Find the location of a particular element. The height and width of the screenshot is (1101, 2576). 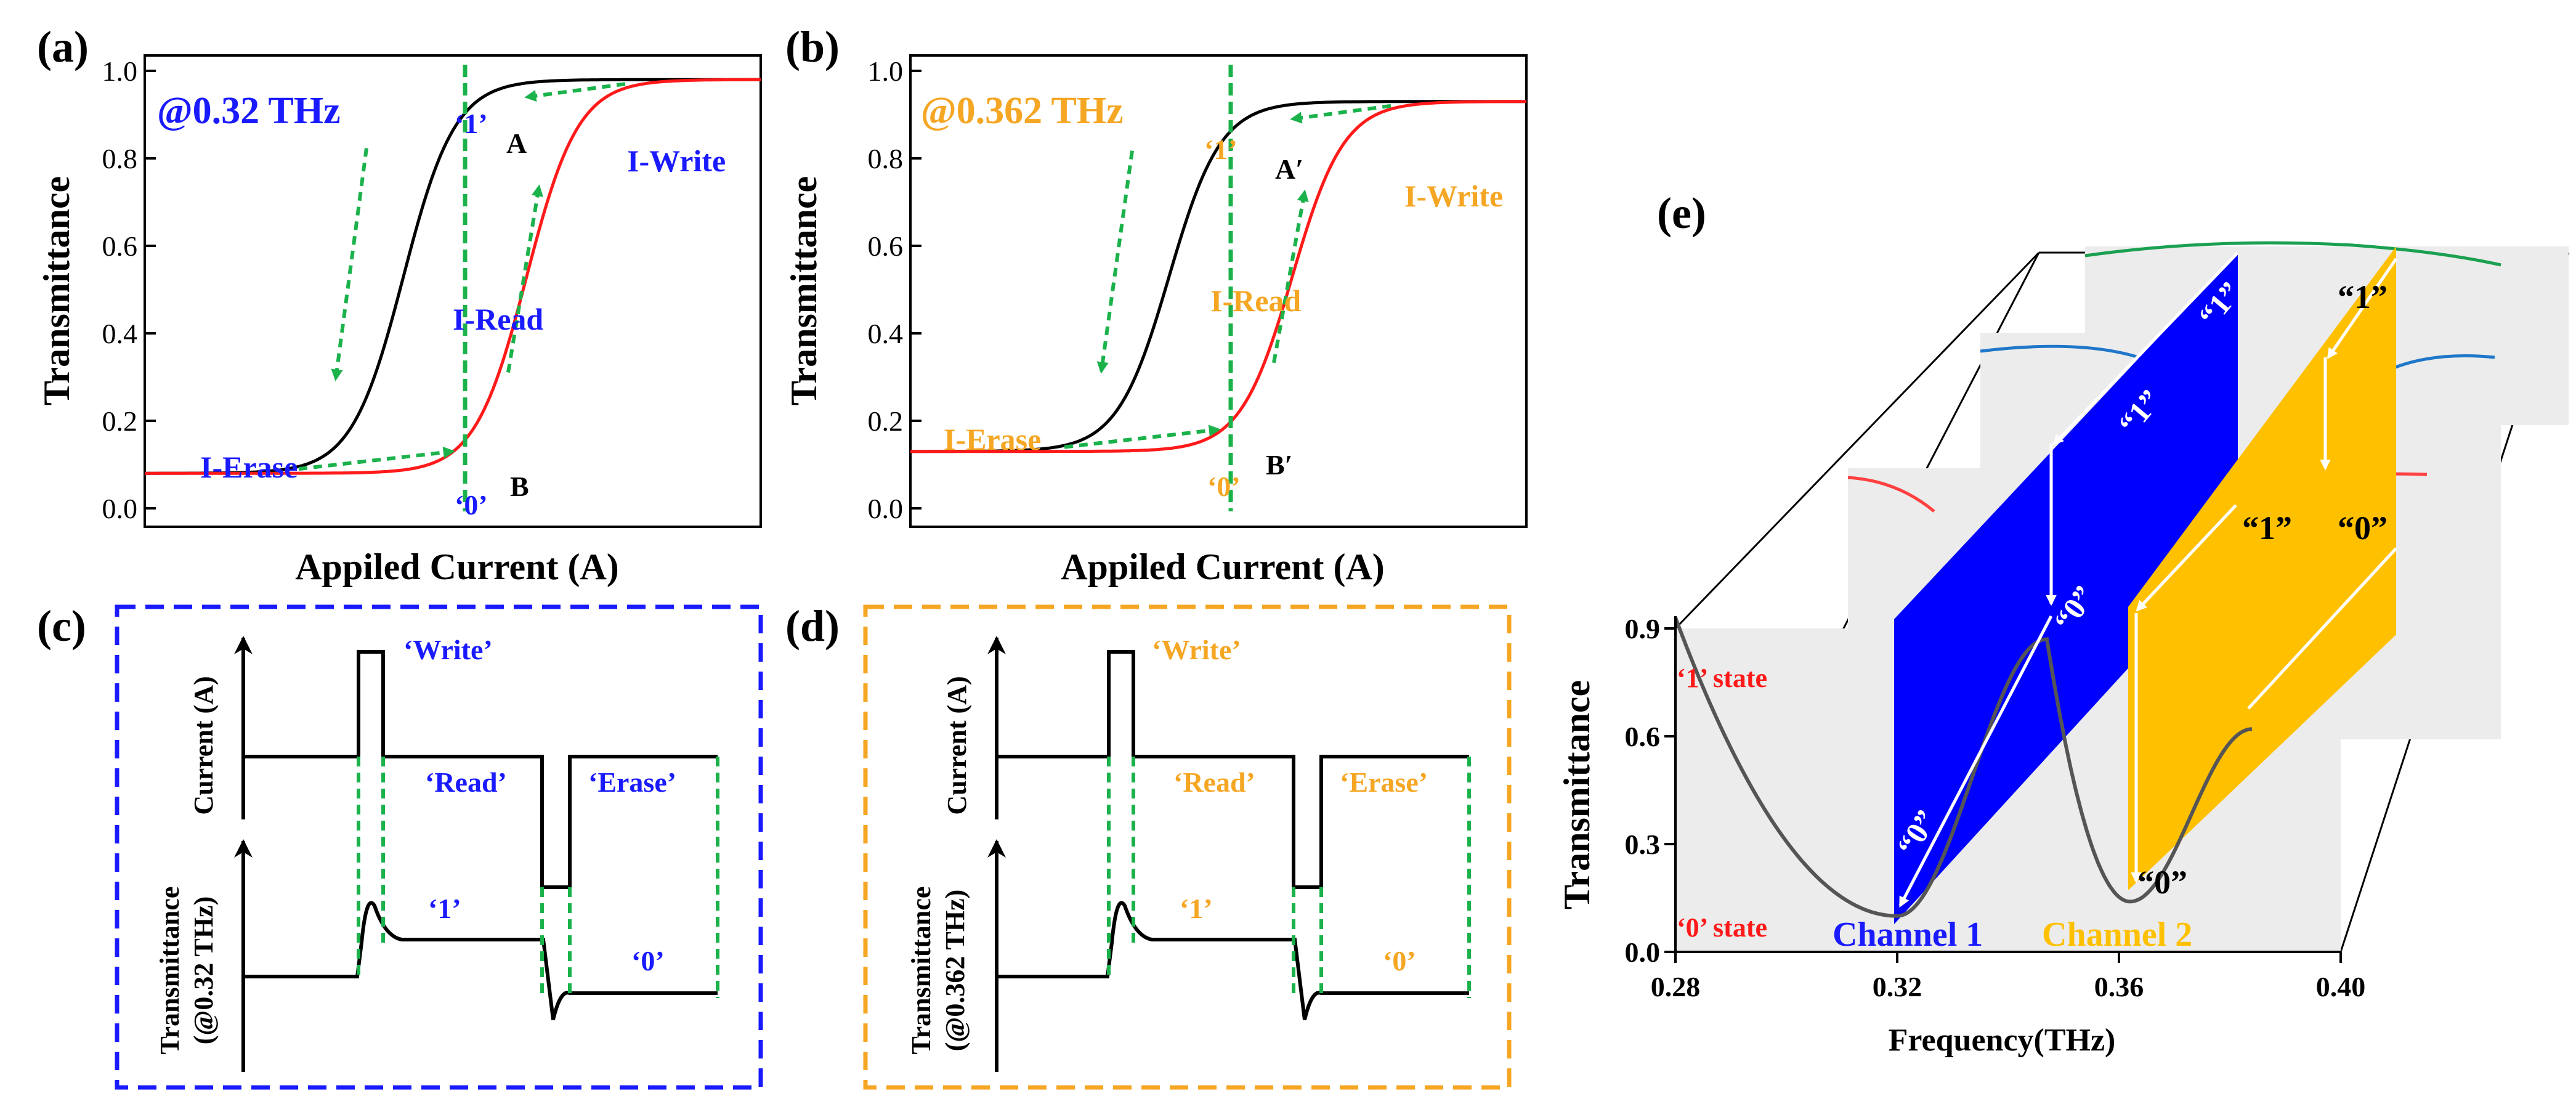

panel-c-dashed-frame is located at coordinates (439, 847).